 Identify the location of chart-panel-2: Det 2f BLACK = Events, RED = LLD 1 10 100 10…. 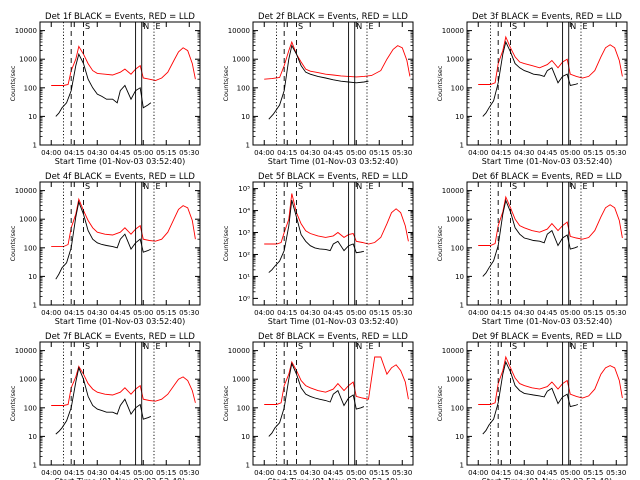
(318, 89).